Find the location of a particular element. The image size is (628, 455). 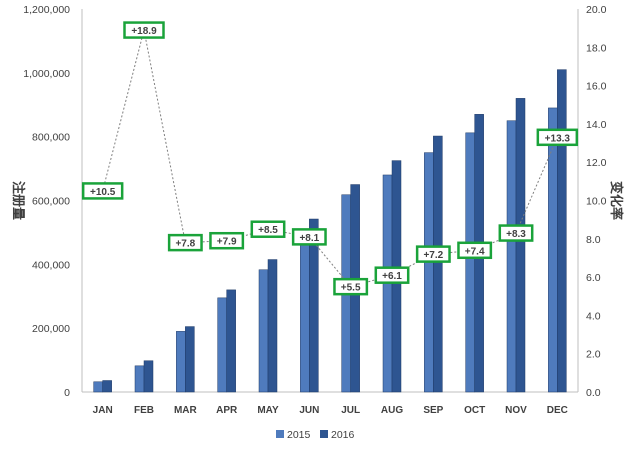

y2-tick-label: 2.0 is located at coordinates (593, 355).